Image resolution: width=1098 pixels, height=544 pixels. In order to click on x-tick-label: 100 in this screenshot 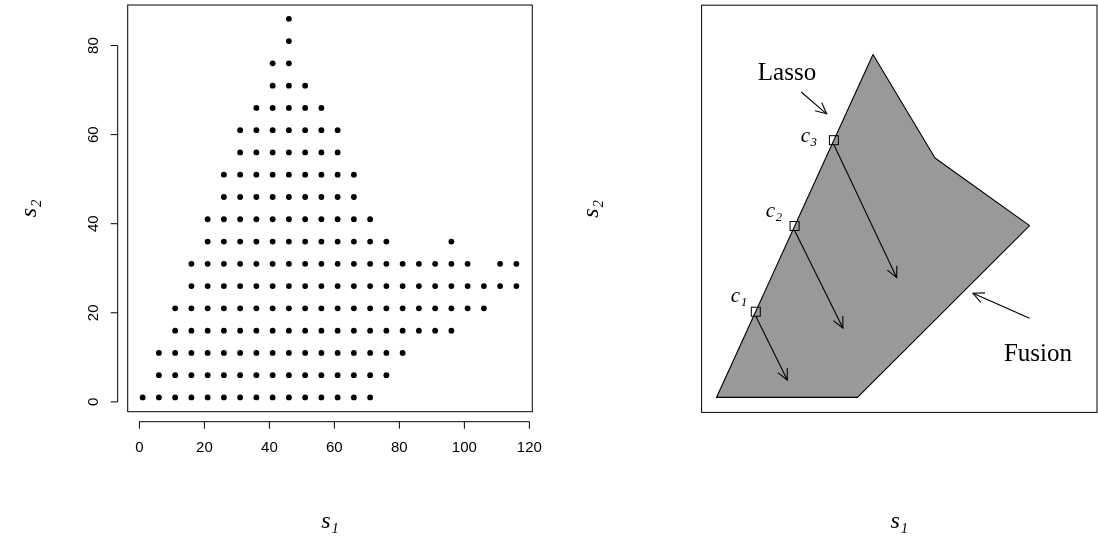, I will do `click(464, 446)`.